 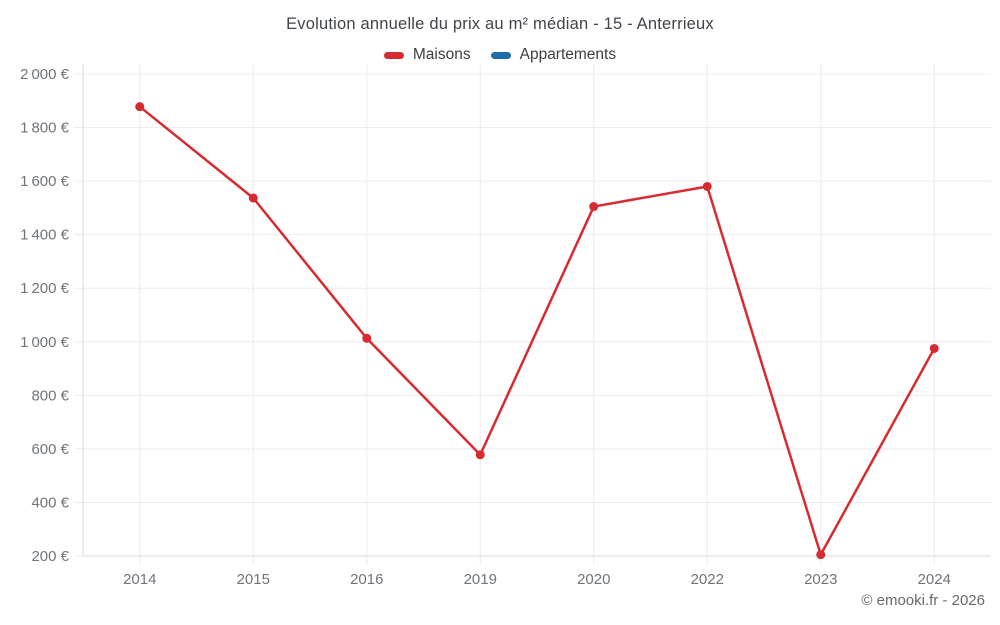 I want to click on maisons-series-swatch-icon, so click(x=393, y=55).